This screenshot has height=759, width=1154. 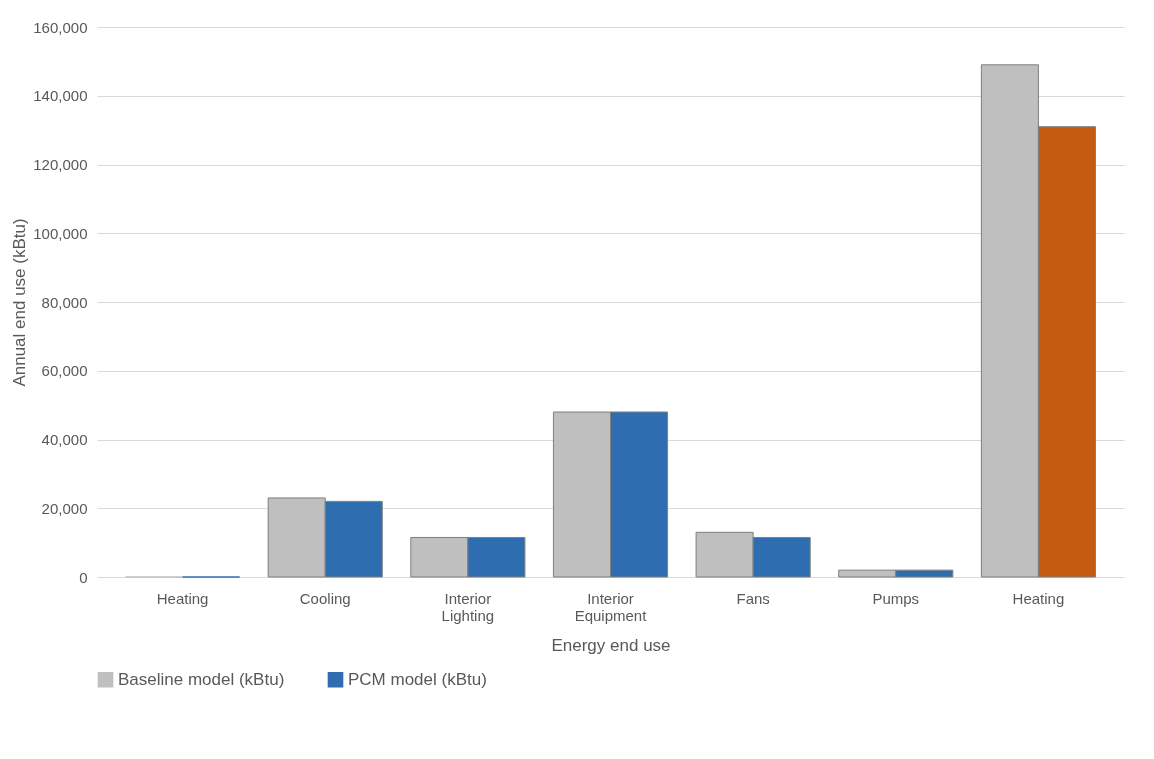 I want to click on x-tick-label: Pumps, so click(x=896, y=598).